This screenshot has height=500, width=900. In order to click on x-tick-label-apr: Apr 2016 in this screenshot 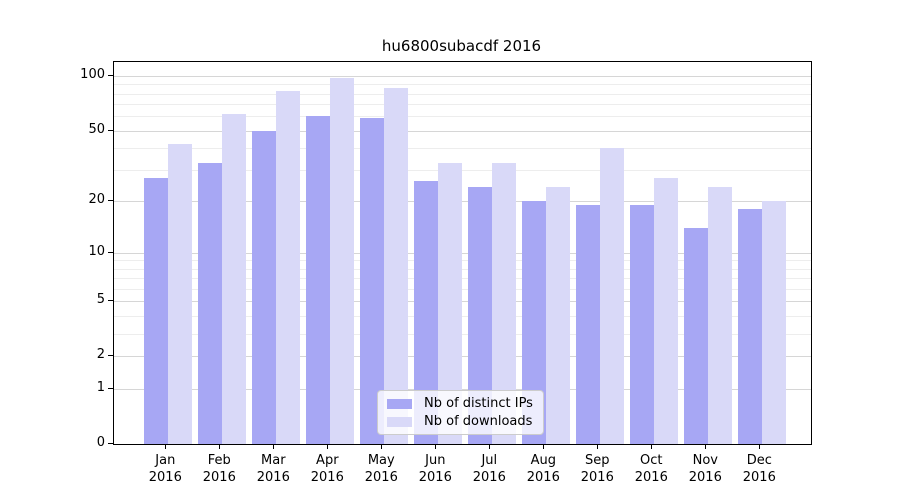, I will do `click(327, 469)`.